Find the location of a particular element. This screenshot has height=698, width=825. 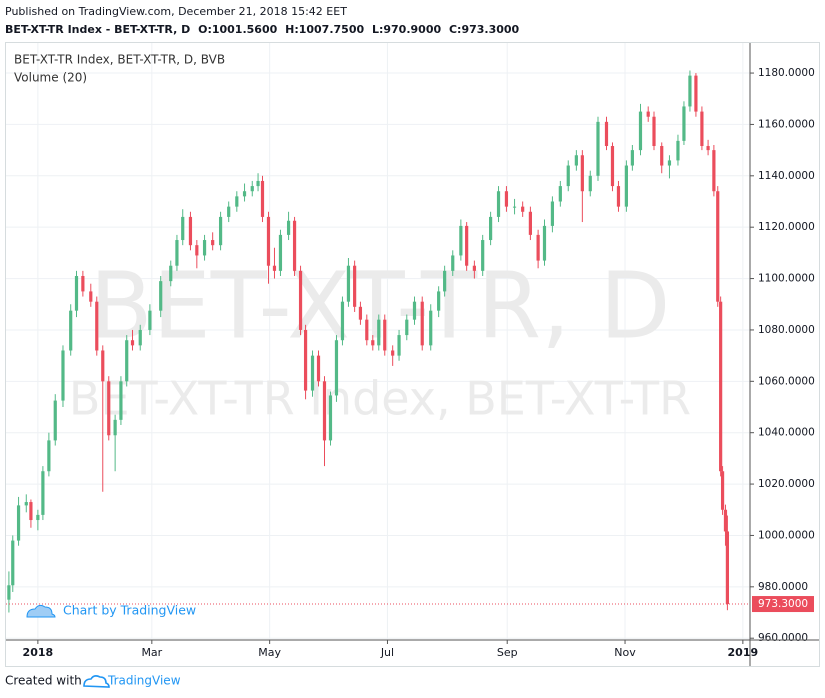

y-tick-label: 1080.0000 is located at coordinates (786, 330).